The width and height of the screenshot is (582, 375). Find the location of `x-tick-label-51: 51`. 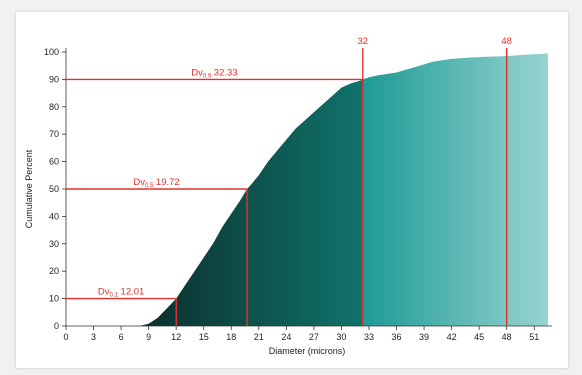

x-tick-label-51: 51 is located at coordinates (534, 337).